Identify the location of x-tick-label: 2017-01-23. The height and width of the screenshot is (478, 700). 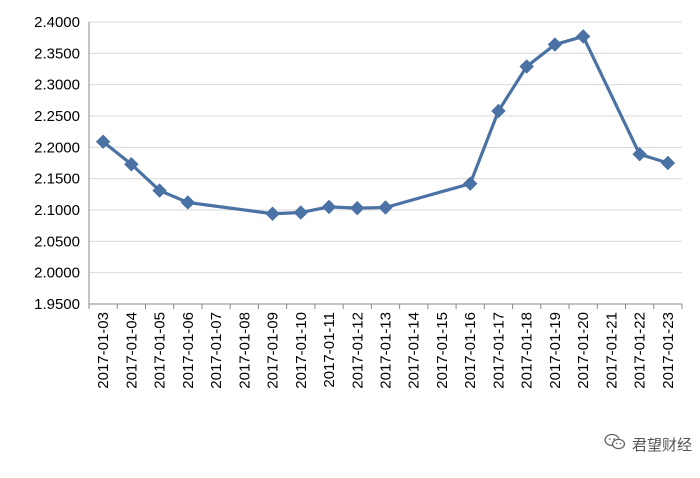
(668, 350).